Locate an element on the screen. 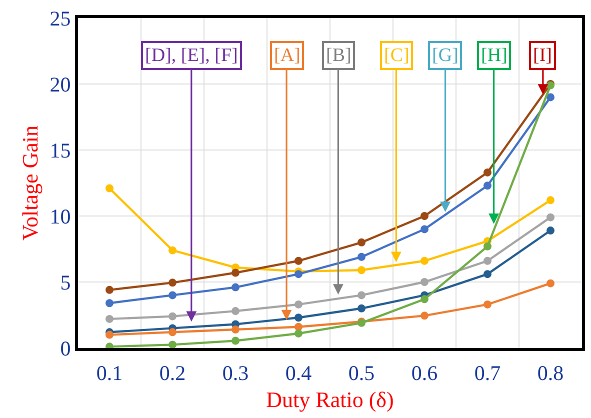  x-tick-label: 0.6 is located at coordinates (424, 373).